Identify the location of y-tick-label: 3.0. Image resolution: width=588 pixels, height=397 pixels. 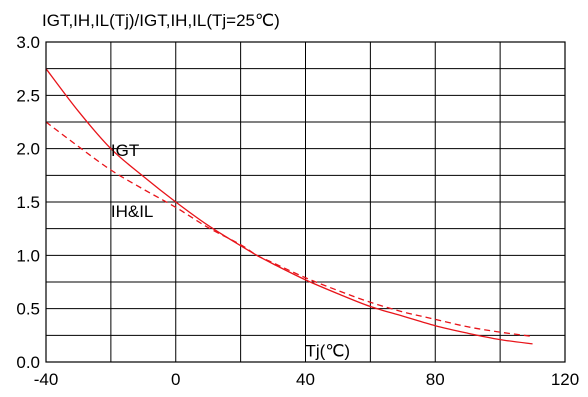
(28, 42).